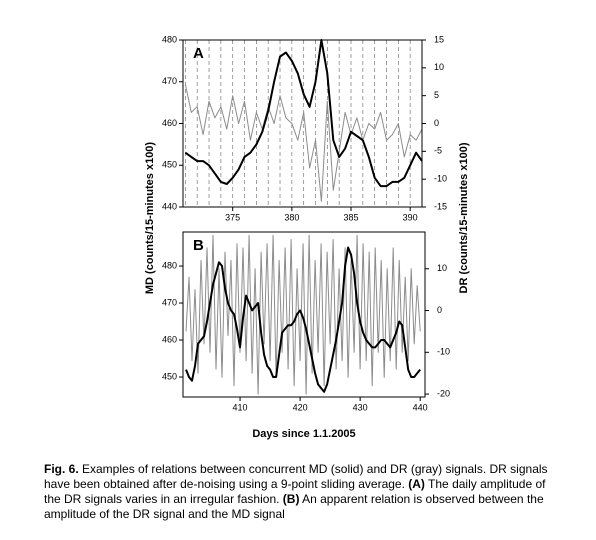 The image size is (596, 540). I want to click on caption-text: (B), so click(291, 499).